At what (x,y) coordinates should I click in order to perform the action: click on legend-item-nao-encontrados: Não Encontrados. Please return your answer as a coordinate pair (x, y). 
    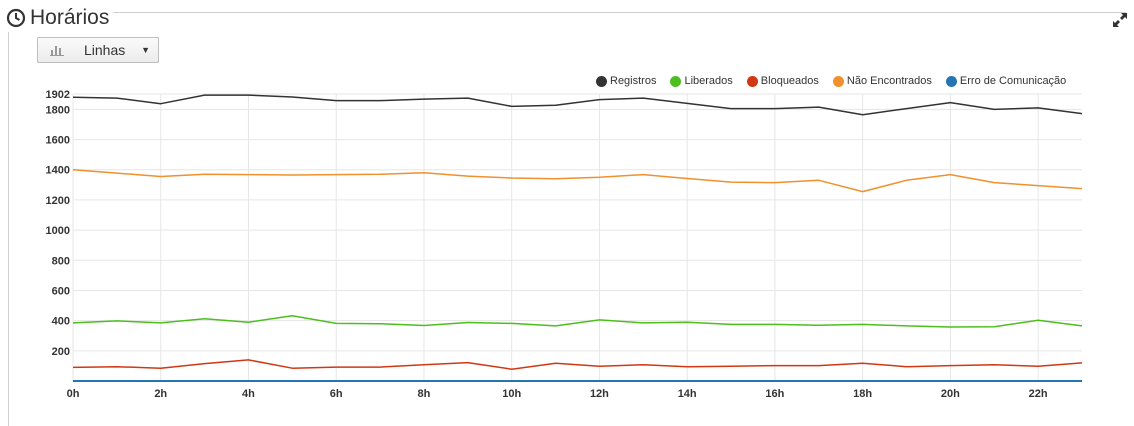
    Looking at the image, I should click on (882, 81).